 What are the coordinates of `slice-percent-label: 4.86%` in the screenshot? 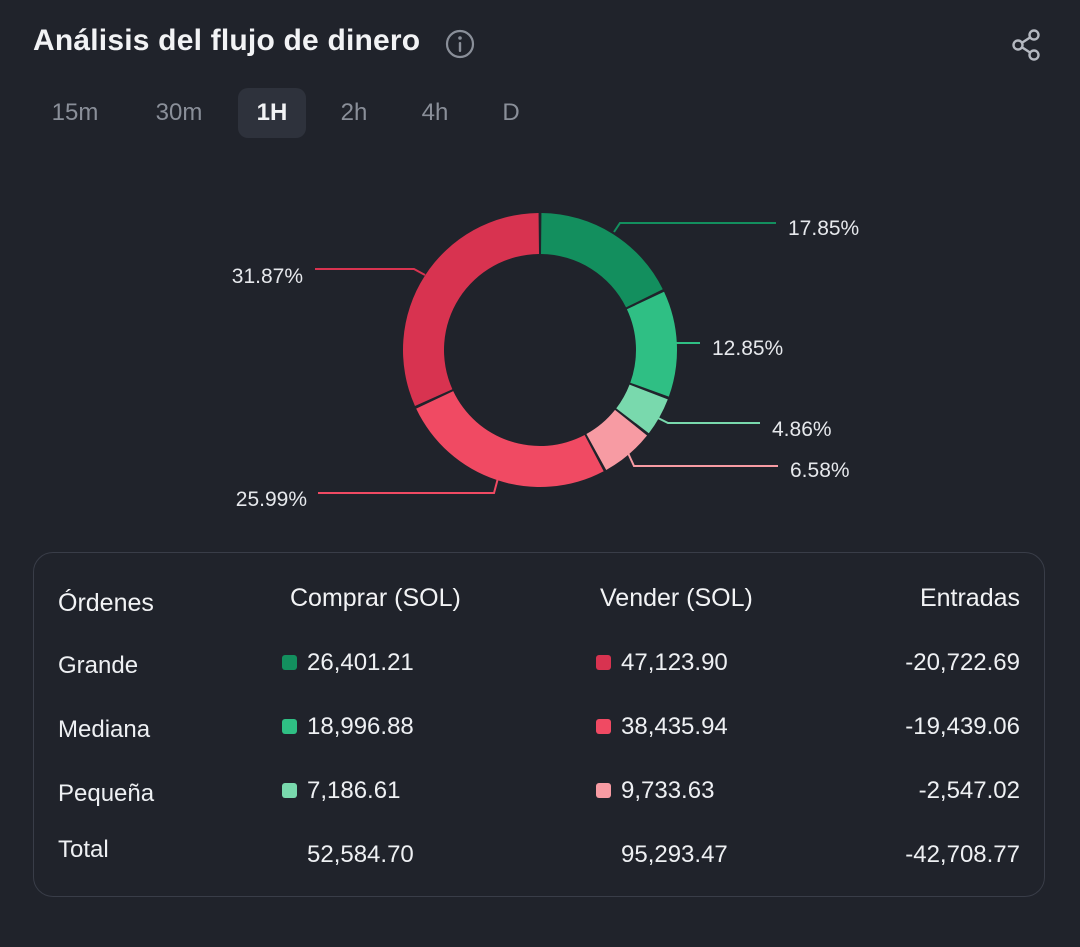 It's located at (802, 429).